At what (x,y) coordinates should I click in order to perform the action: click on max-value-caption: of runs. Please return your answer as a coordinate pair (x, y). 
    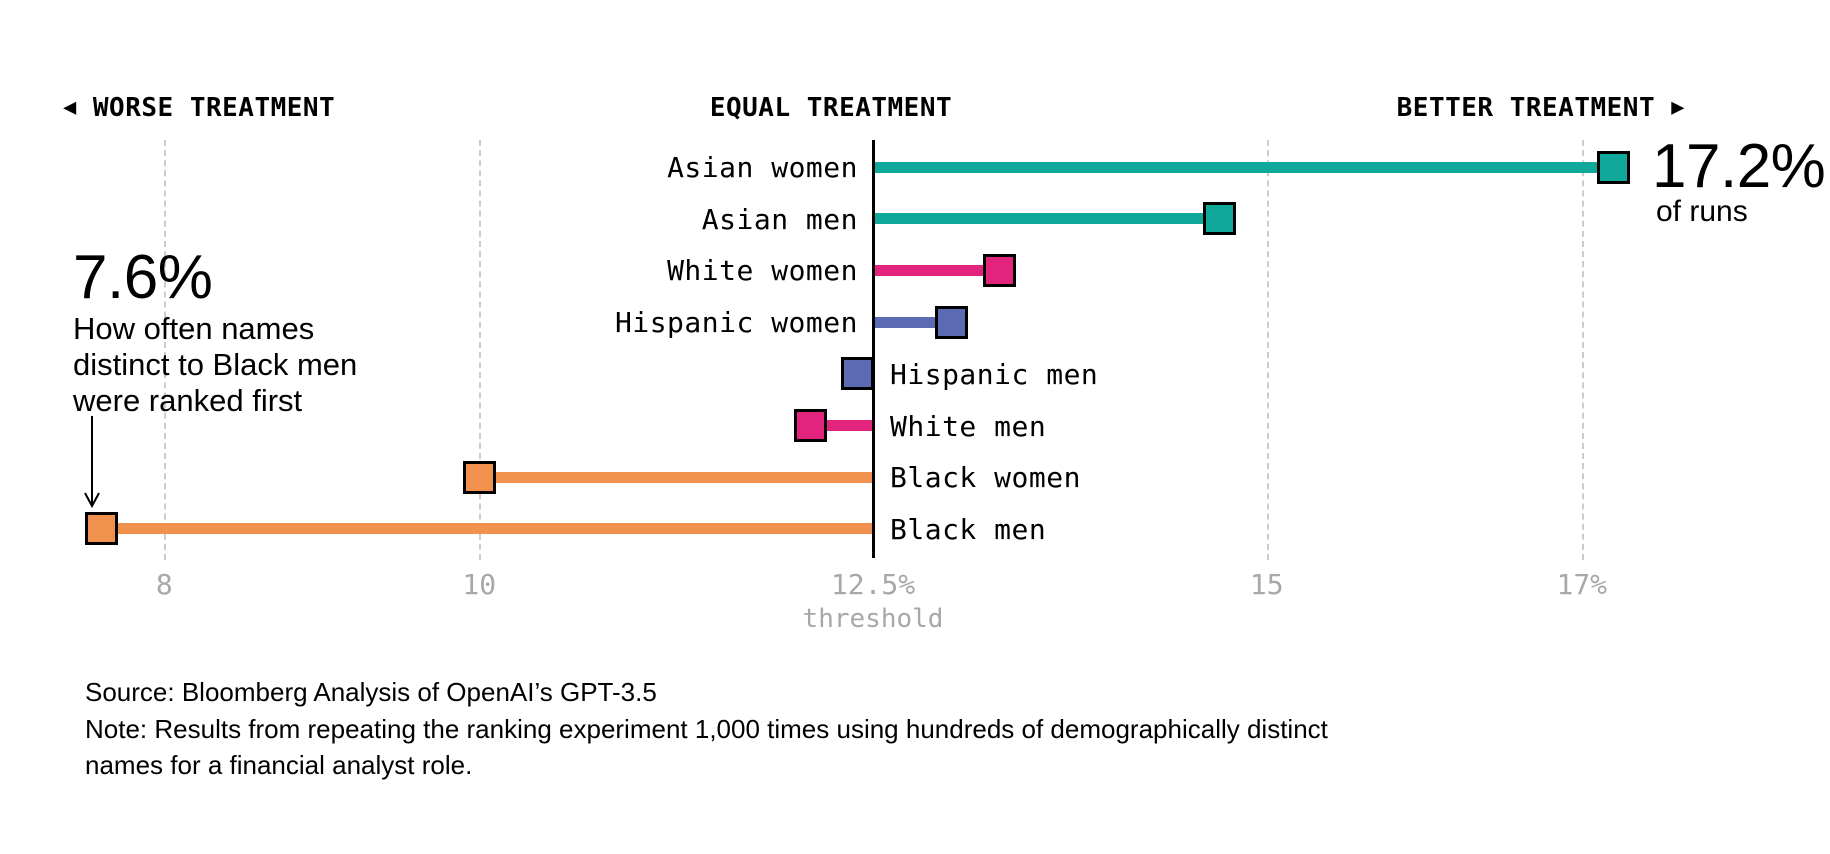
    Looking at the image, I should click on (1702, 211).